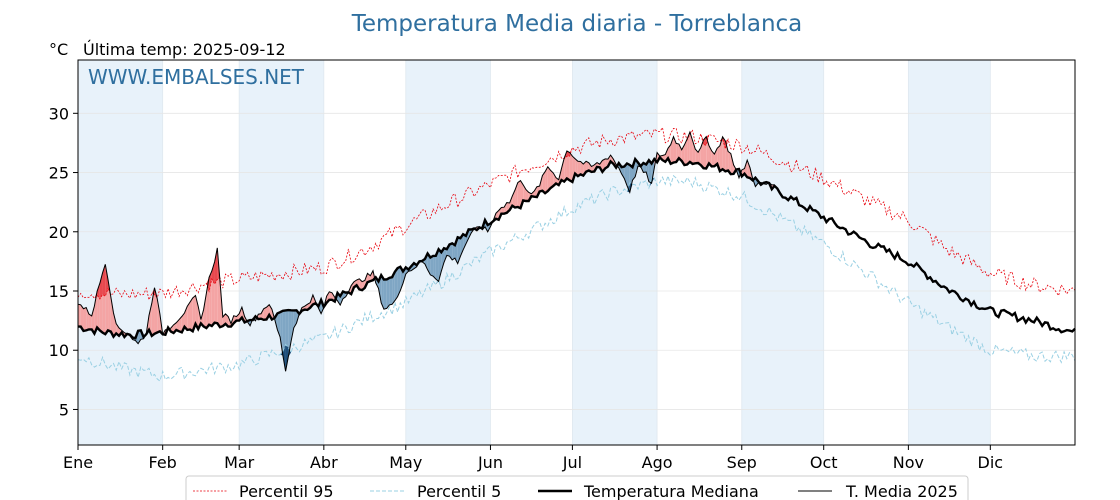 This screenshot has height=500, width=1120. What do you see at coordinates (281, 252) in the screenshot?
I see `month-band-mar` at bounding box center [281, 252].